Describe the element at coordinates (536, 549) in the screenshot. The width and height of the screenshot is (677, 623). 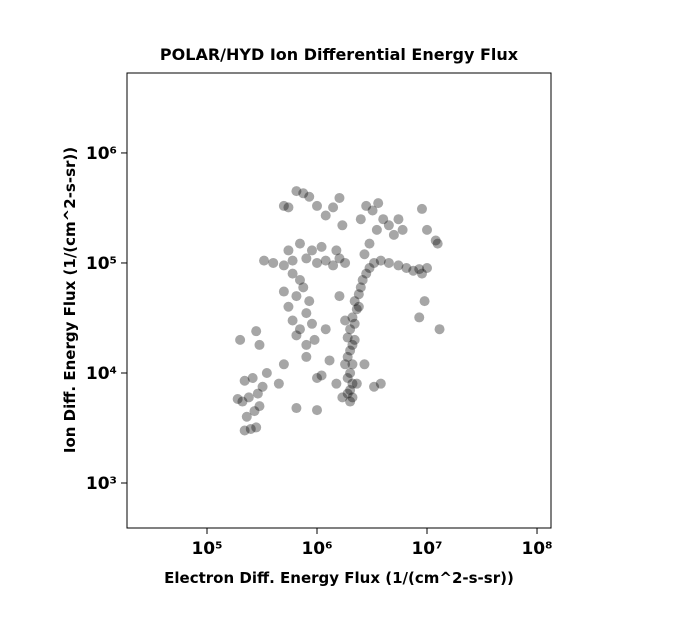
I see `x-tick-label: 10⁸` at that location.